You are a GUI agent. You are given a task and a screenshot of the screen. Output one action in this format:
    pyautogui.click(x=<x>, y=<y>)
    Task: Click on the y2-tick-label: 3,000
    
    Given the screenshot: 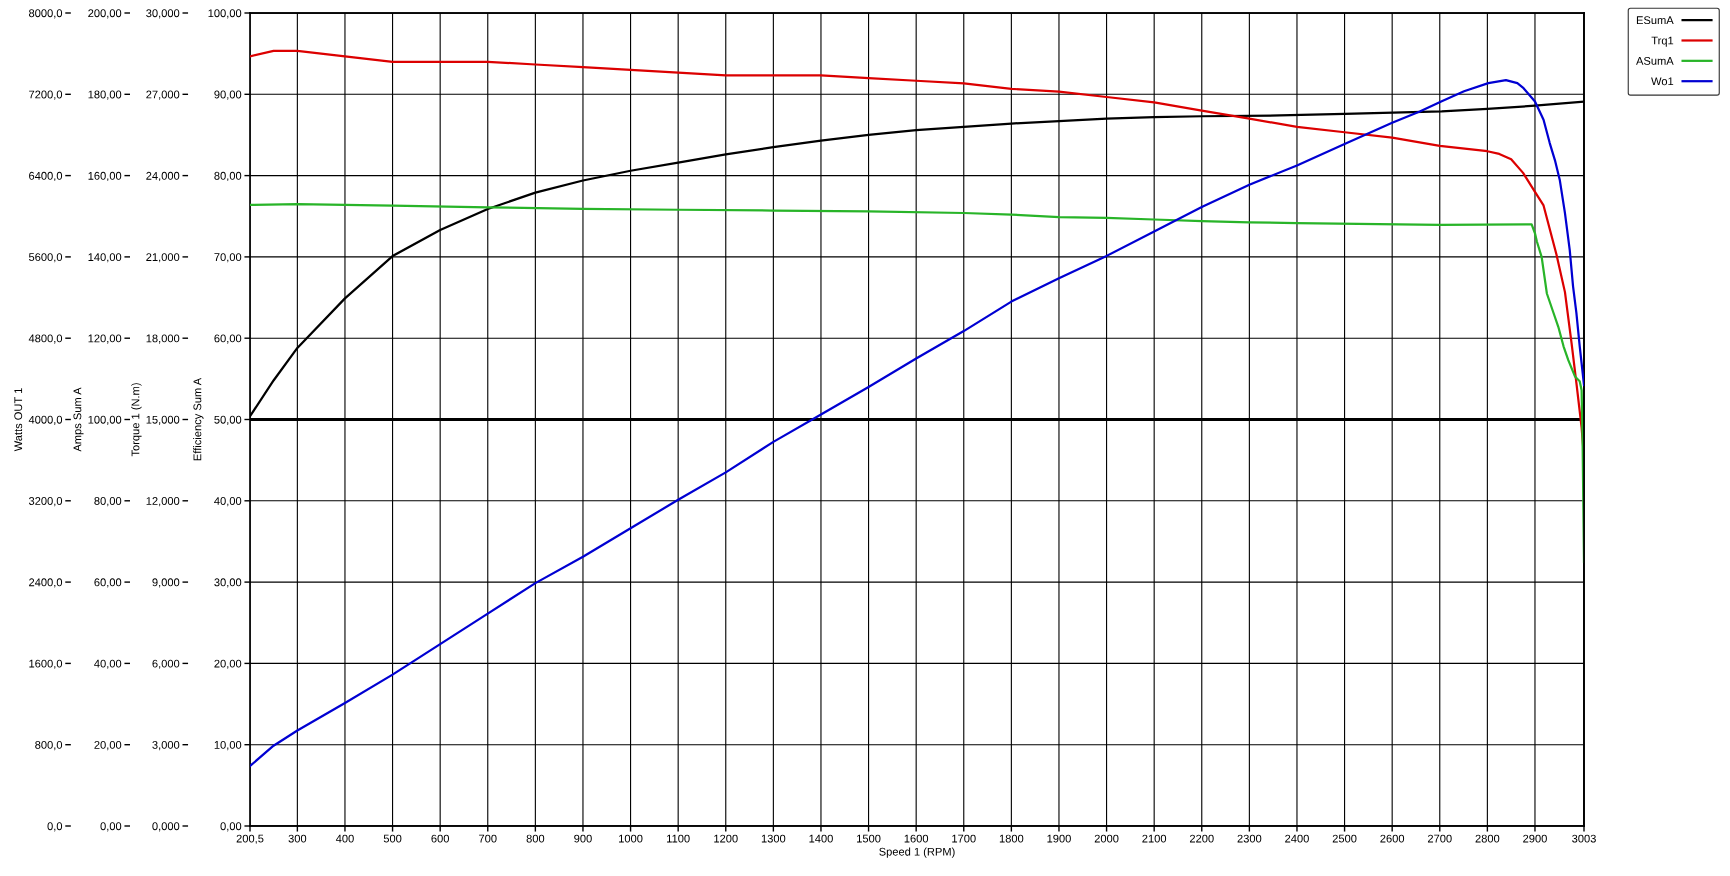 What is the action you would take?
    pyautogui.click(x=166, y=745)
    